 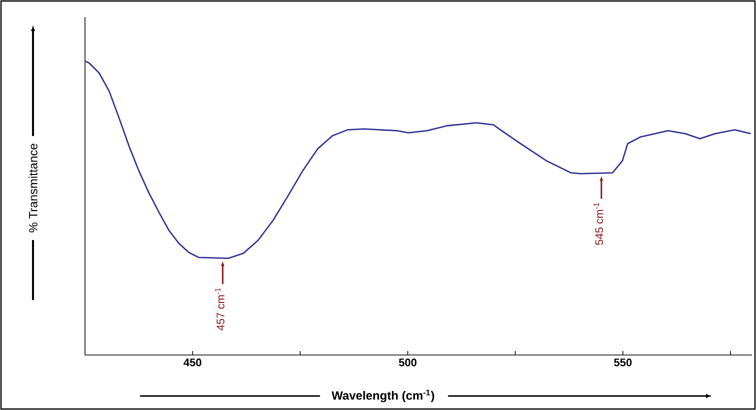 I want to click on annotation: 545 cm$^{-1}$, so click(x=599, y=223).